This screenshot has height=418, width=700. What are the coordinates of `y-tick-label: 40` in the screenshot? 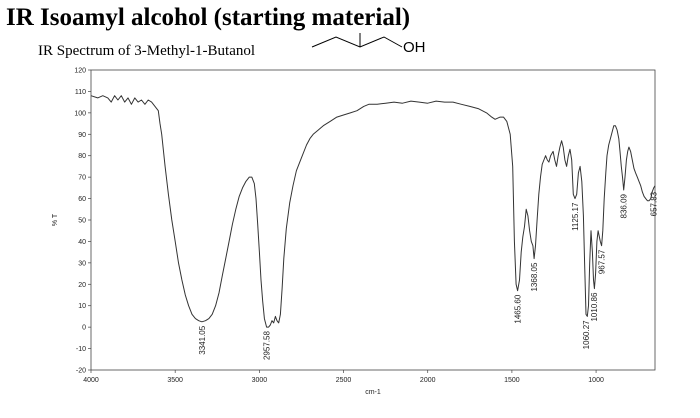 It's located at (82, 242).